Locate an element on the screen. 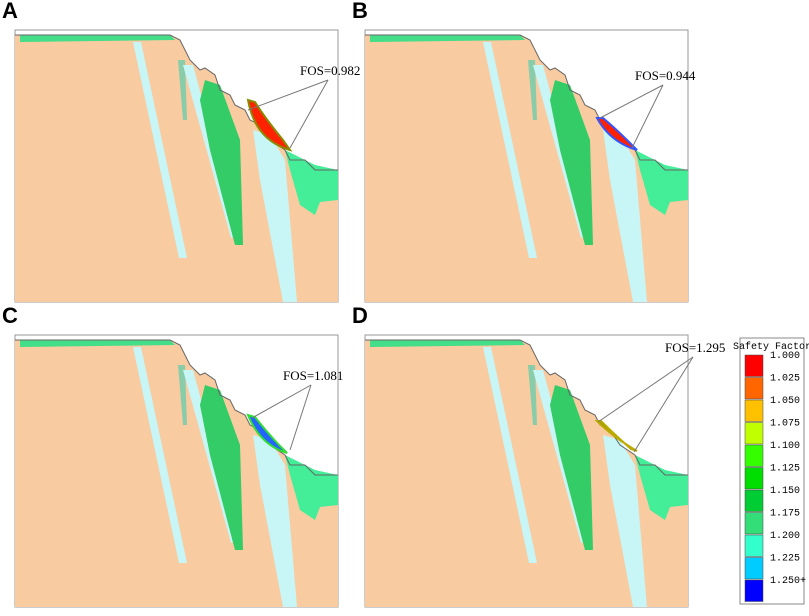  legend-label: 1.050 is located at coordinates (785, 401).